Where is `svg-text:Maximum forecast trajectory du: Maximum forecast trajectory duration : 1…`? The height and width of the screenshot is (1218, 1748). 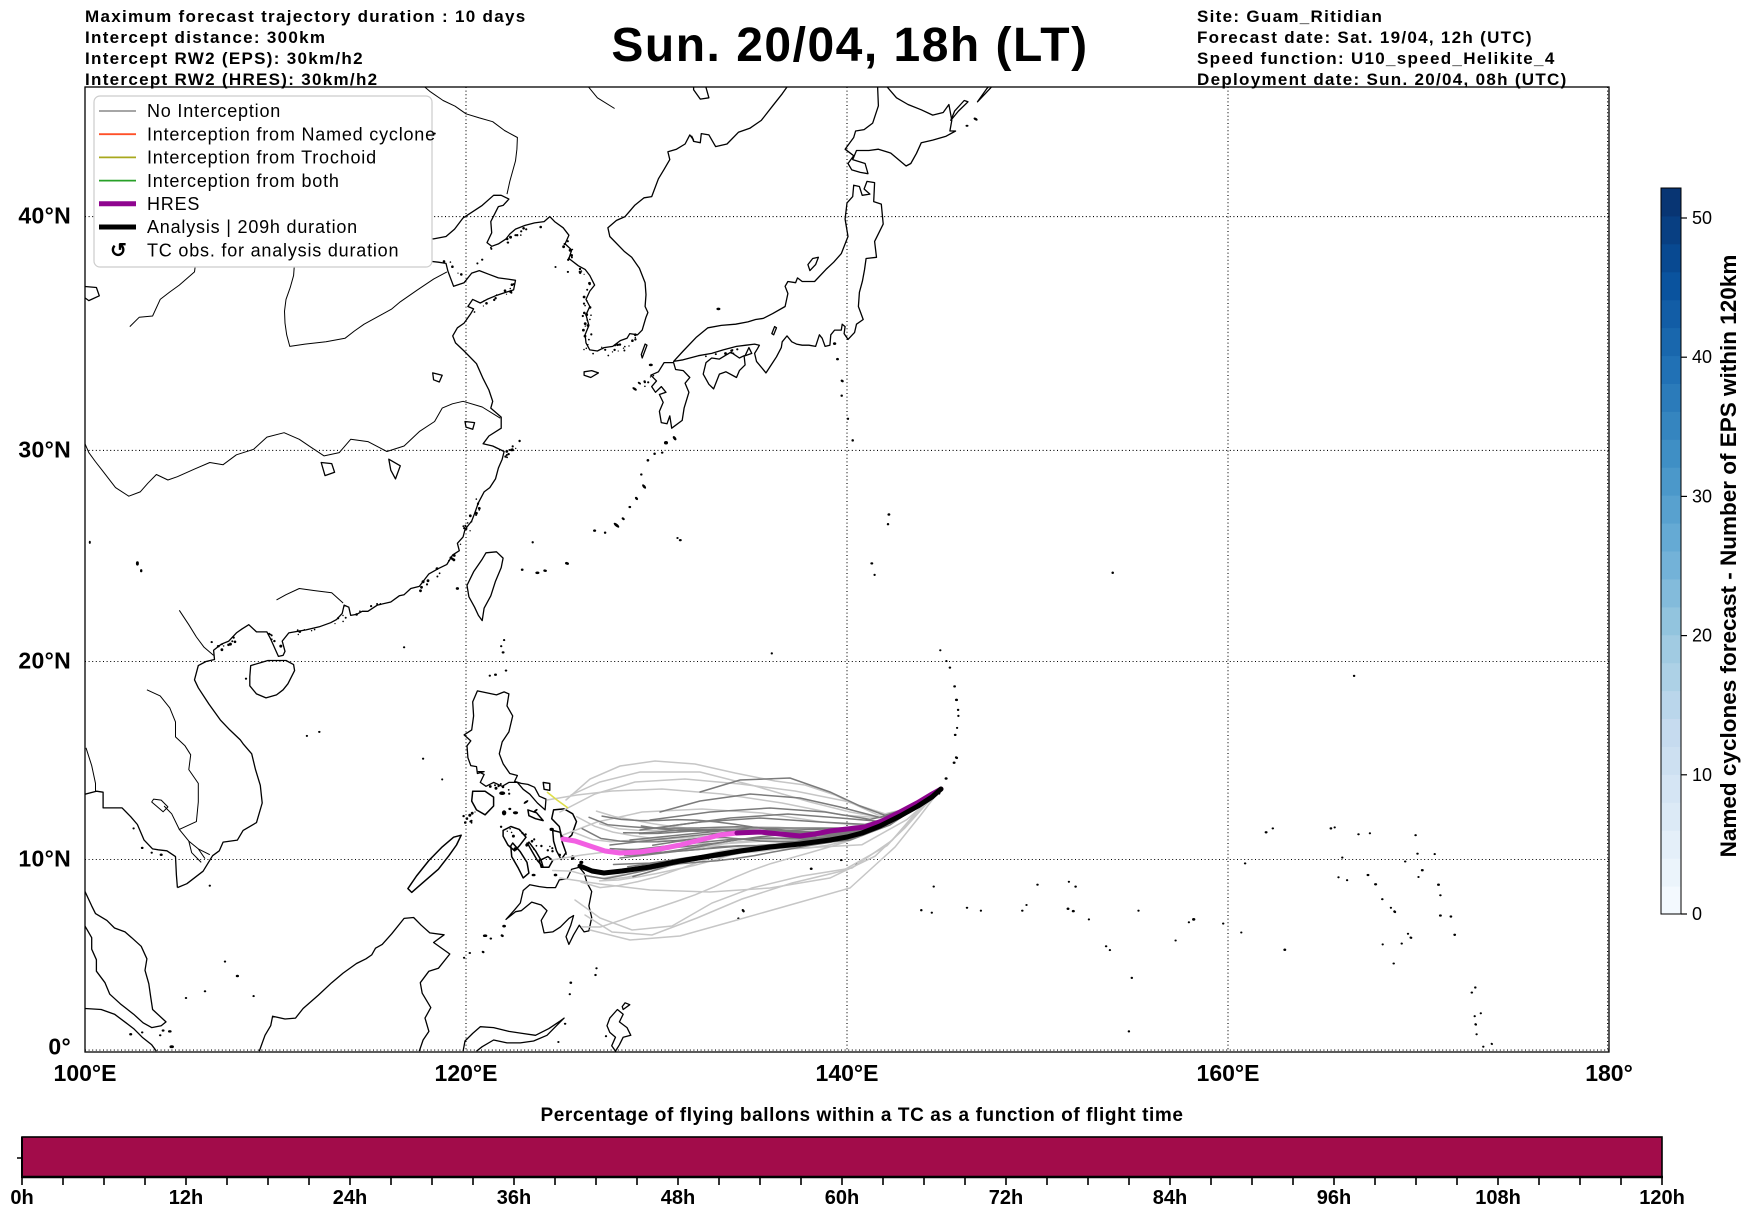
svg-text:Maximum forecast trajectory du: Maximum forecast trajectory duration : 1… is located at coordinates (305, 16).